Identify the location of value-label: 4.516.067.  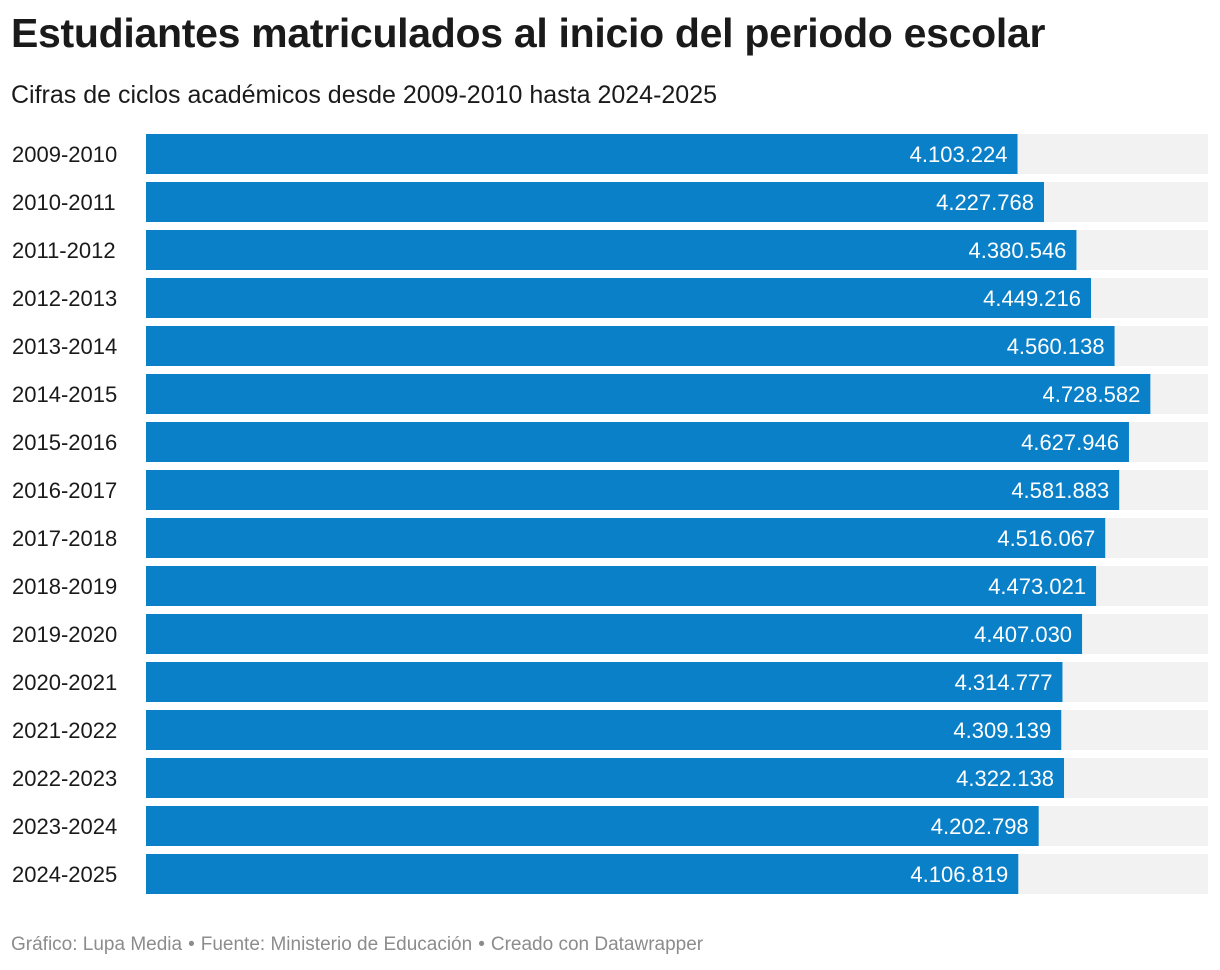
(1046, 538).